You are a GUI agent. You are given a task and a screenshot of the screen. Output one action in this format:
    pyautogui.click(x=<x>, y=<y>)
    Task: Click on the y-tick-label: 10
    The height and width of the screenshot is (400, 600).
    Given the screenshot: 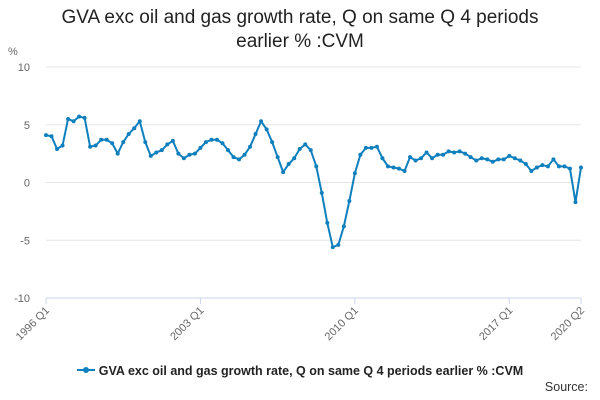 What is the action you would take?
    pyautogui.click(x=24, y=68)
    